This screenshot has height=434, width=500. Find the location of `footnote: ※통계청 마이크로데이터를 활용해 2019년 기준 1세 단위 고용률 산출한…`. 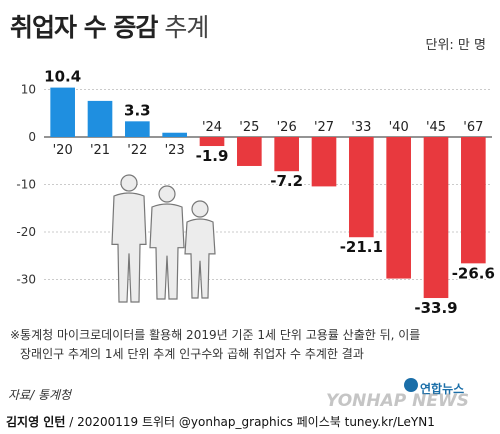

footnote: ※통계청 마이크로데이터를 활용해 2019년 기준 1세 단위 고용률 산출한… is located at coordinates (251, 345).